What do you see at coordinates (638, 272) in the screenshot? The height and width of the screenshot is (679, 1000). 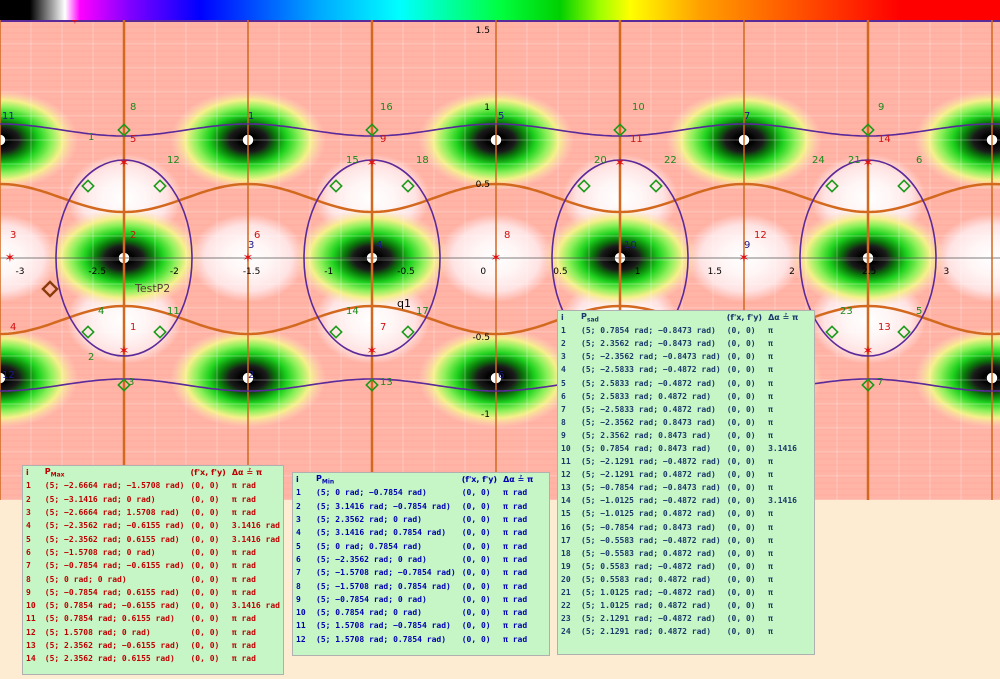 I see `x-tick-label: 1` at bounding box center [638, 272].